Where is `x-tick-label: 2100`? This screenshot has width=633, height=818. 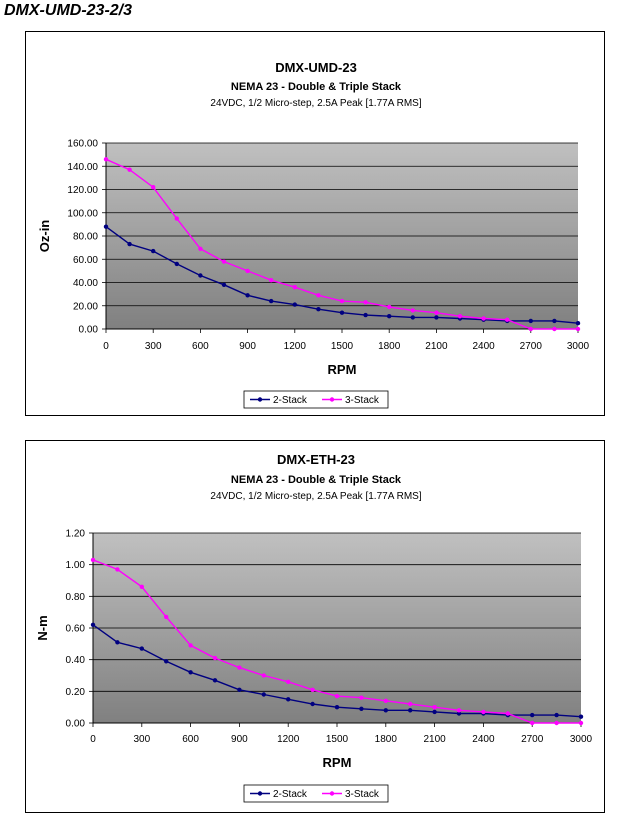
x-tick-label: 2100 is located at coordinates (436, 346).